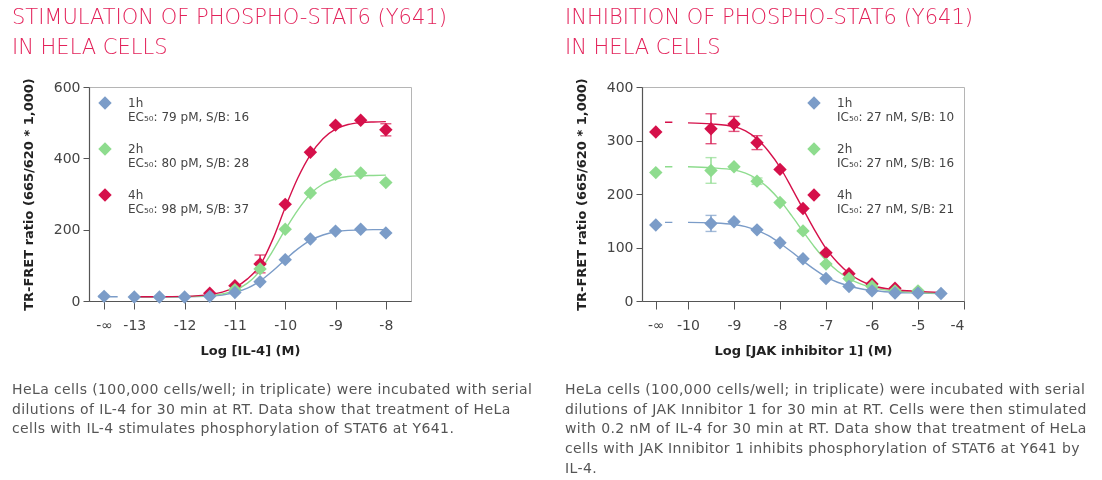  What do you see at coordinates (826, 429) in the screenshot?
I see `text: HeLa cells (100,000 cells/well; in triplicate) were incubated with serial dilutions of JAK Innibitor 1 for 30 min at RT. Cells were then stimulated with 0.2 nM of IL-4 for 30 min at RT. Data show that treatment of HeLa cells with JAK Innibitor 1 inhibits phosphorylation of STAT6 at Y641 by IL-4.` at bounding box center [826, 429].